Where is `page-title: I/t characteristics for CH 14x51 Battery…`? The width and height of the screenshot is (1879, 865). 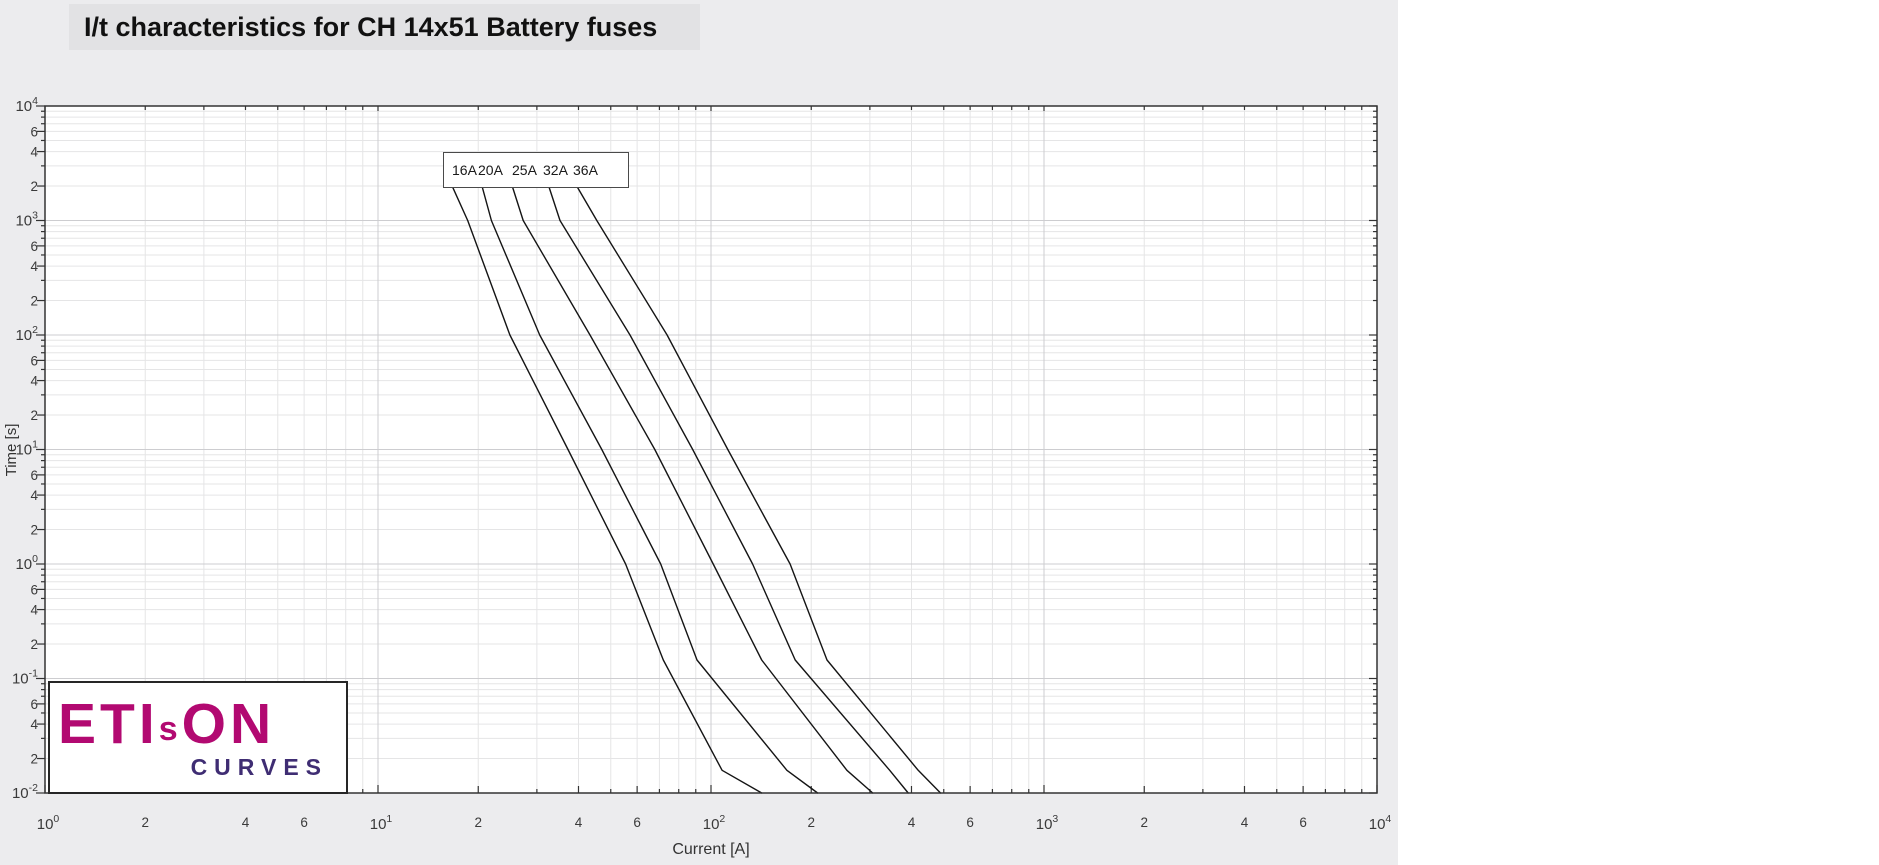
page-title: I/t characteristics for CH 14x51 Battery… is located at coordinates (371, 27).